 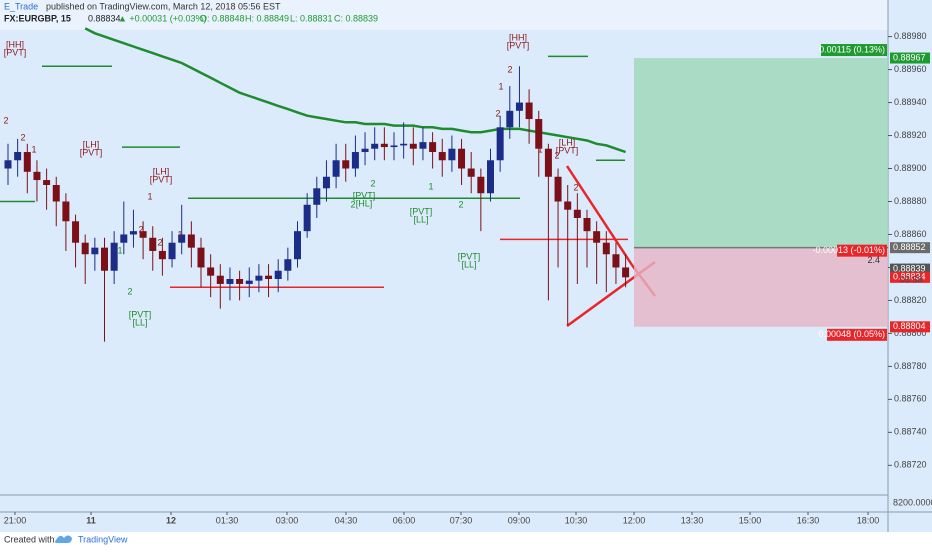 What do you see at coordinates (912, 502) in the screenshot?
I see `lower-pane-label: 8200.0000` at bounding box center [912, 502].